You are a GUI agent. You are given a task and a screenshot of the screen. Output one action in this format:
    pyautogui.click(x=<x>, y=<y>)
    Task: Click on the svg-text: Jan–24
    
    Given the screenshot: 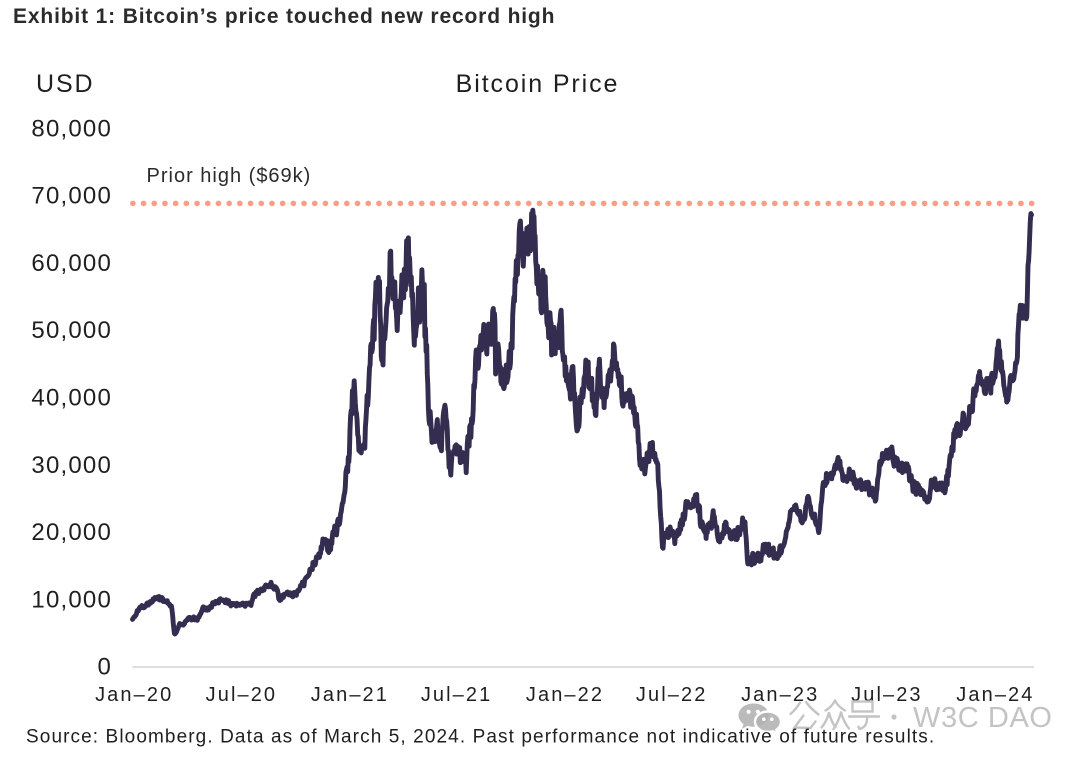 What is the action you would take?
    pyautogui.click(x=995, y=695)
    